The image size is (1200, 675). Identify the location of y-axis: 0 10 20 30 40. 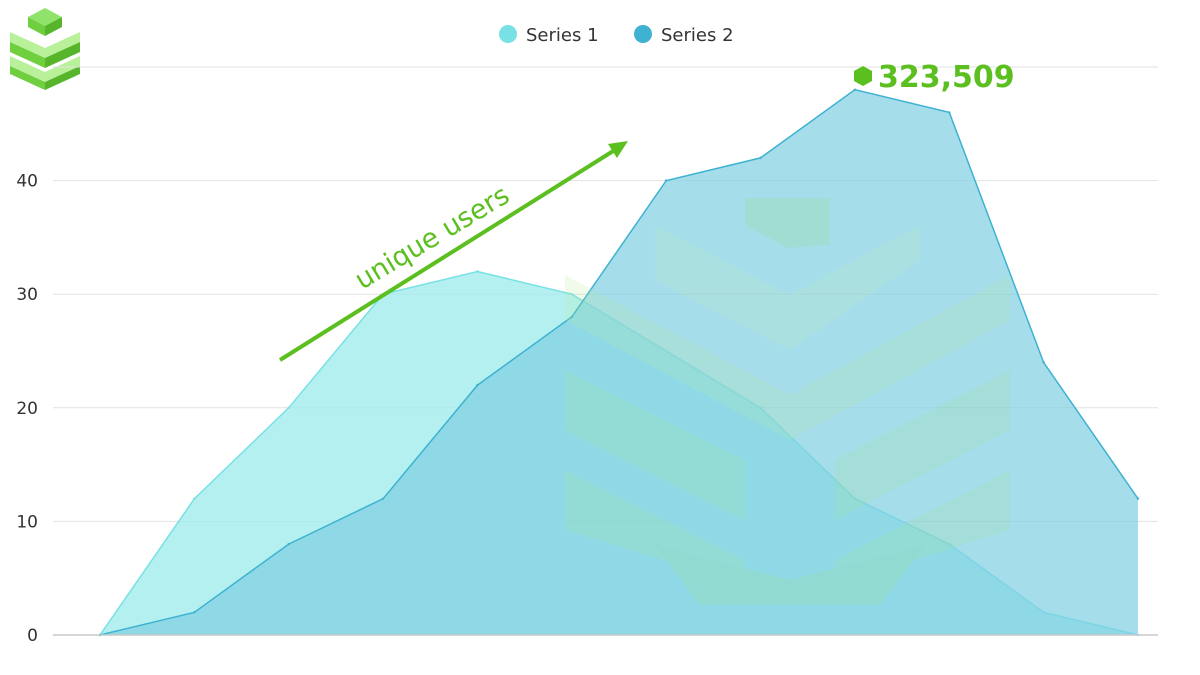
(27, 409).